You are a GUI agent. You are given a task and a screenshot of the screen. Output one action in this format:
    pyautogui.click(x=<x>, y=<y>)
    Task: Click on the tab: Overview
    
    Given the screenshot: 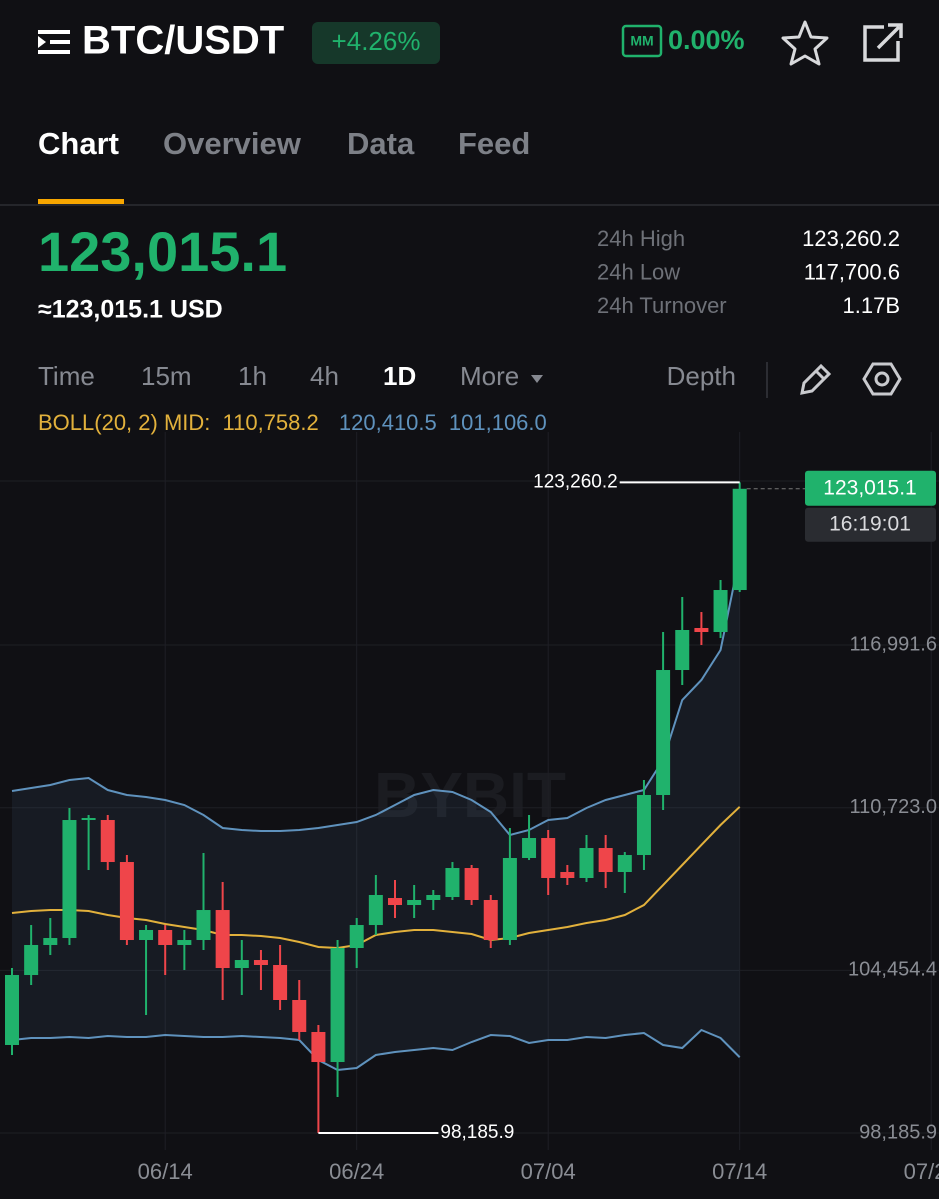 What is the action you would take?
    pyautogui.click(x=232, y=143)
    